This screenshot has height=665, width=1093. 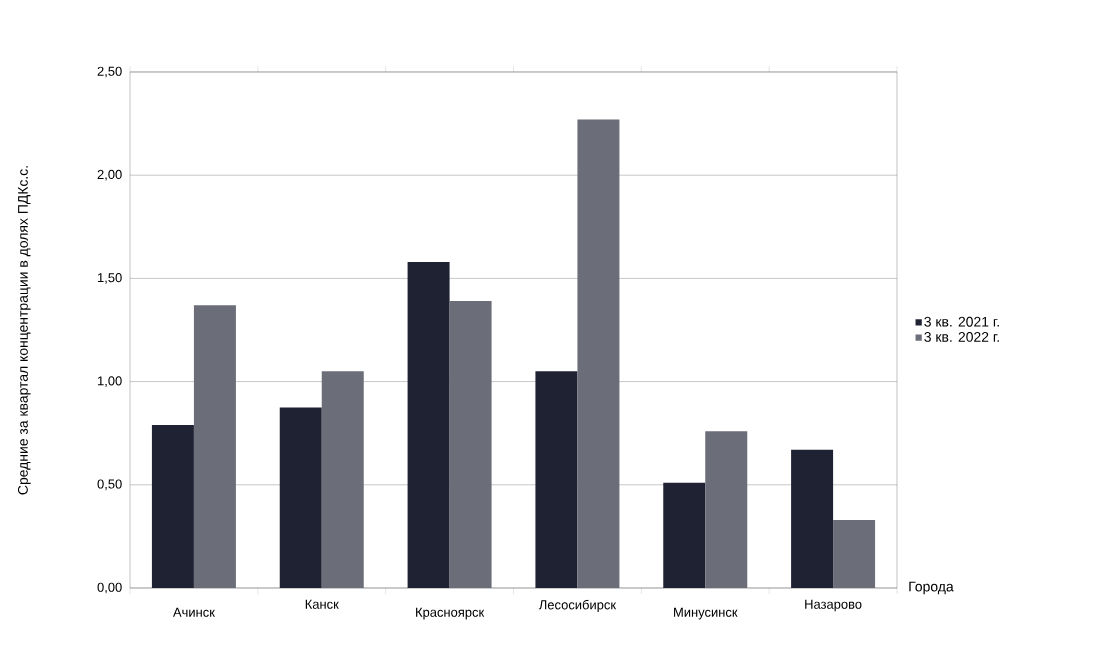 I want to click on legend-label: 3 кв. 2022 г., so click(x=961, y=336).